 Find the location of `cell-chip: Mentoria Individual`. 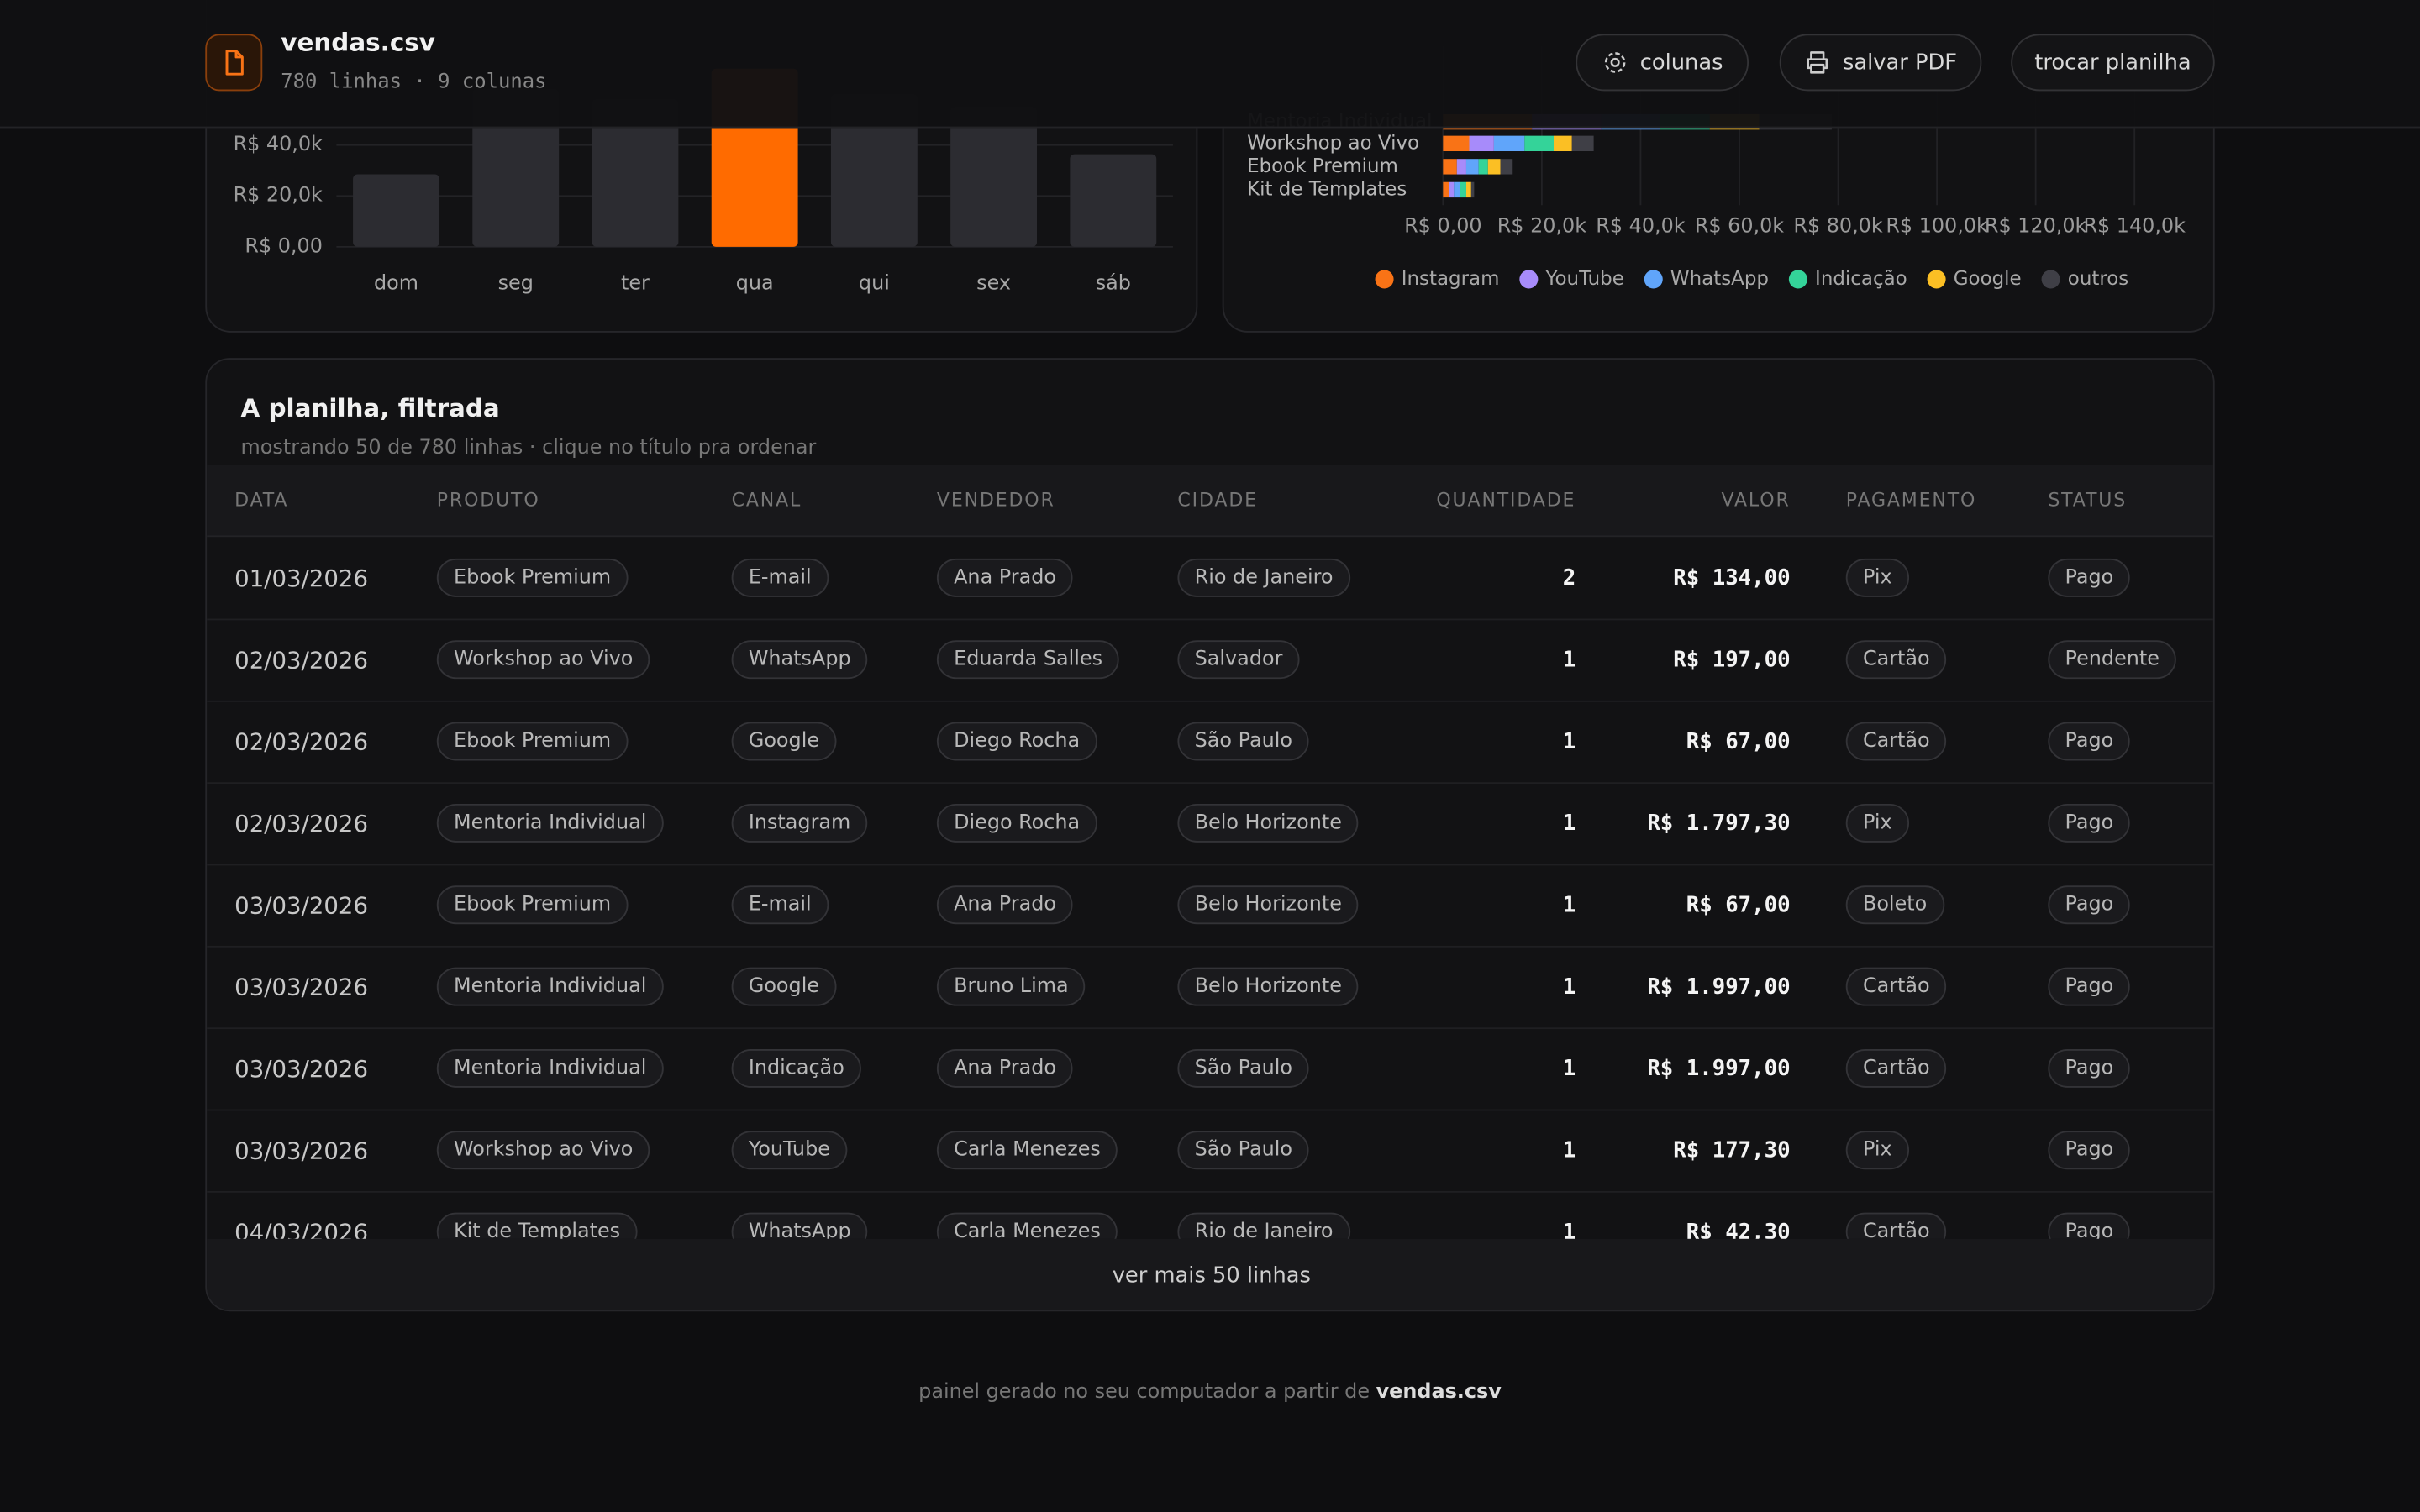

cell-chip: Mentoria Individual is located at coordinates (550, 823).